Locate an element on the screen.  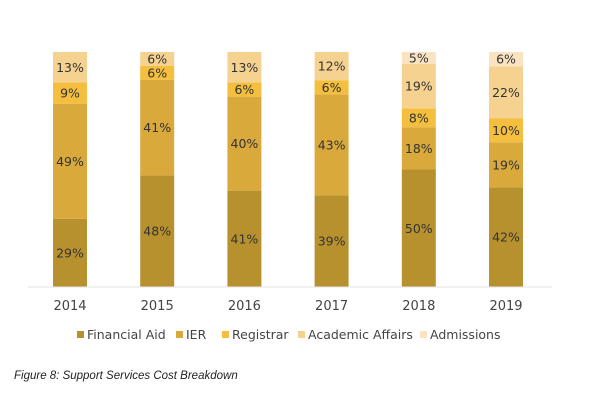
bar-segment-admissions-2018 is located at coordinates (418, 58).